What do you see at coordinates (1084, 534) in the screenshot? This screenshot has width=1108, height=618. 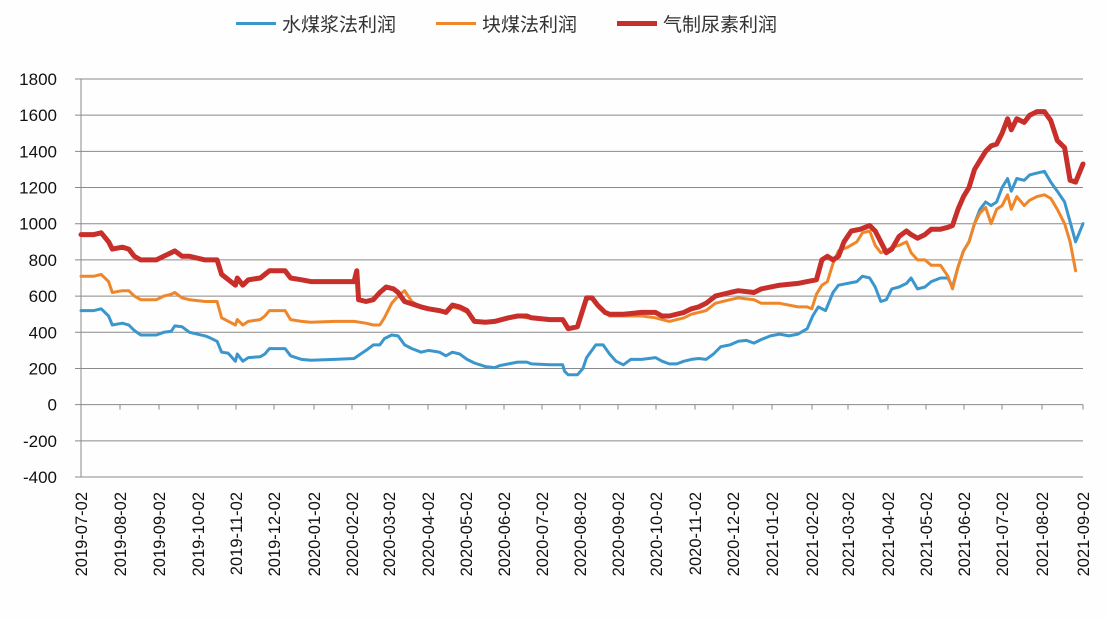 I see `x-tick-label: 2021-09-02` at bounding box center [1084, 534].